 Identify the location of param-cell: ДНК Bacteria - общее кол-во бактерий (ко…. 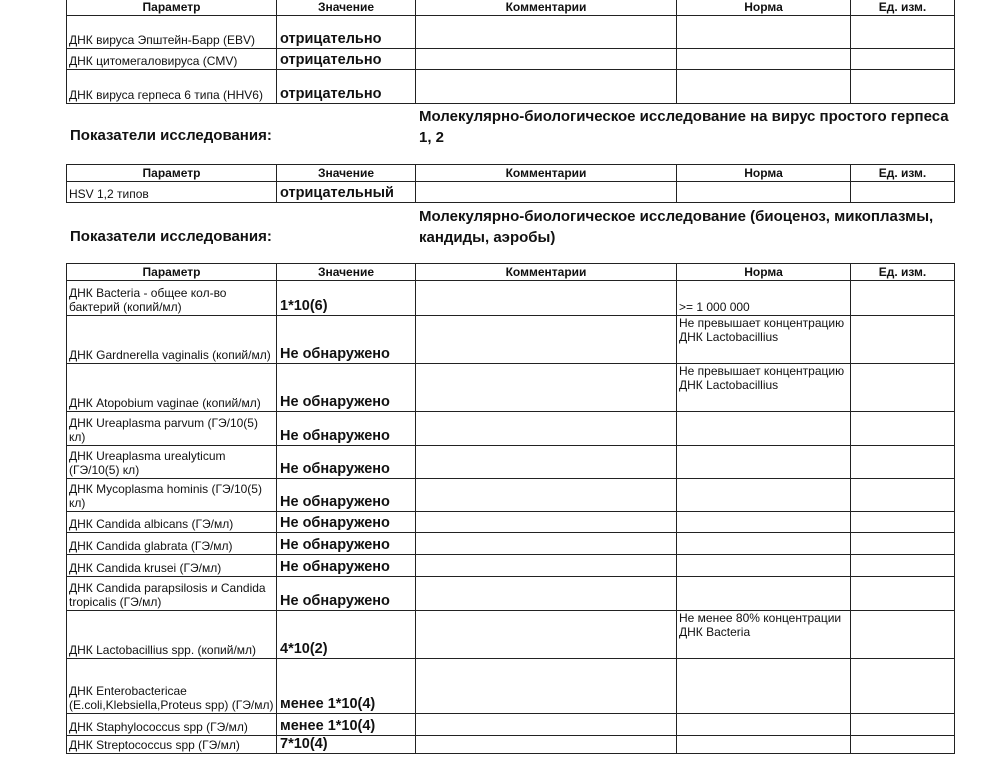
(171, 298).